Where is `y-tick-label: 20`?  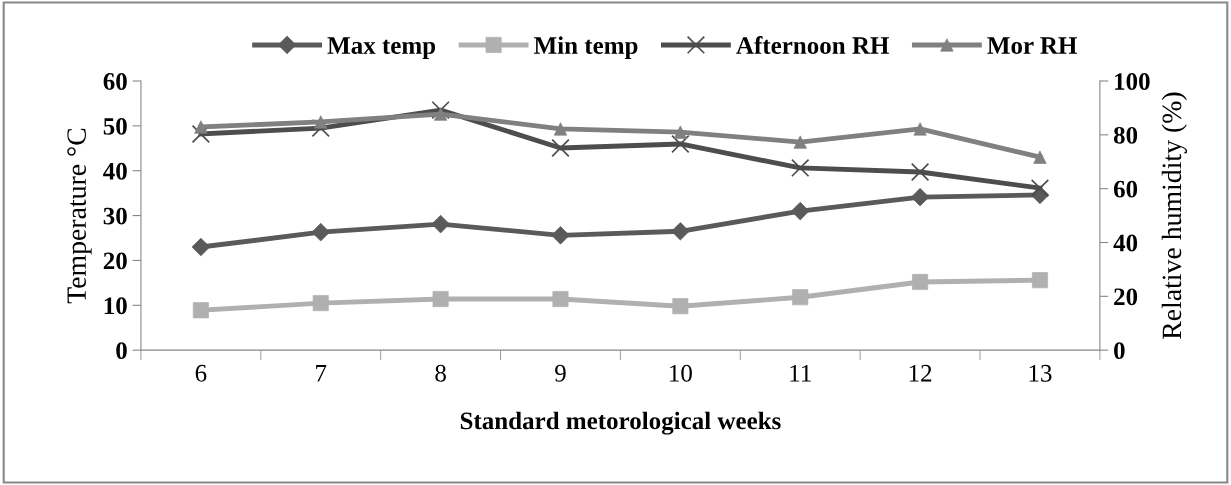 y-tick-label: 20 is located at coordinates (115, 261).